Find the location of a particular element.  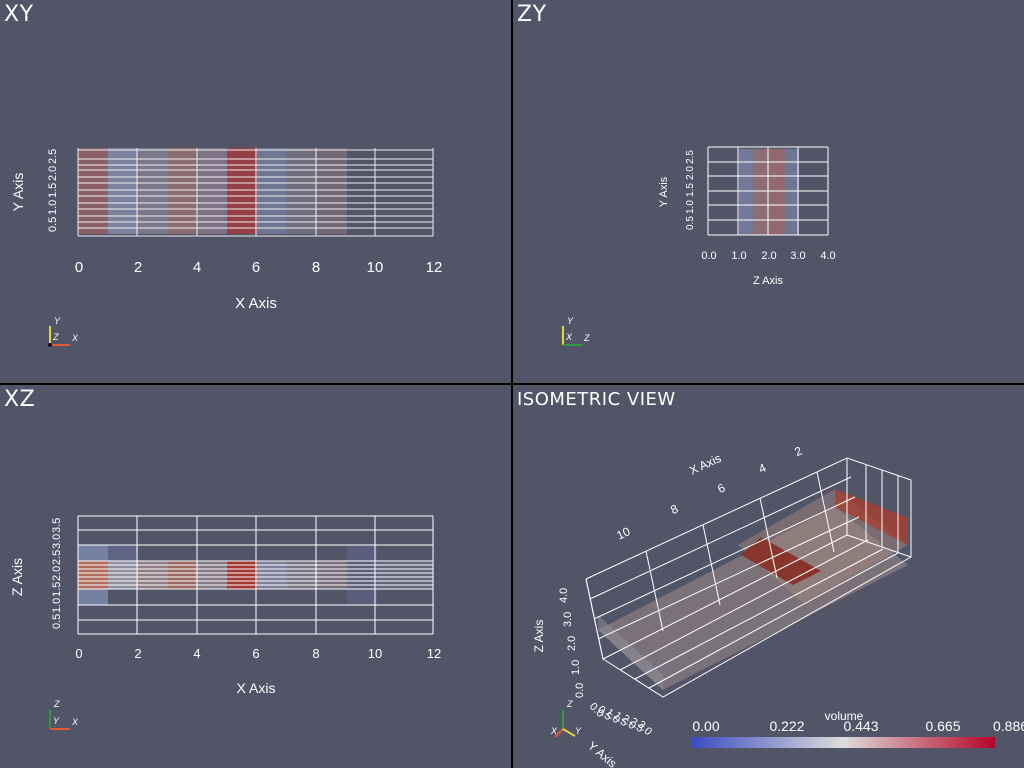

xy-ytick: 1.0 is located at coordinates (53, 207).